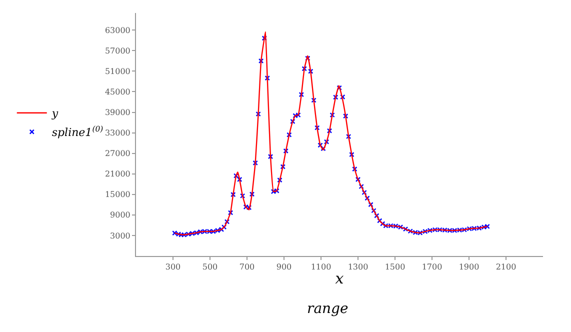 This screenshot has width=571, height=332. What do you see at coordinates (327, 309) in the screenshot?
I see `text: range` at bounding box center [327, 309].